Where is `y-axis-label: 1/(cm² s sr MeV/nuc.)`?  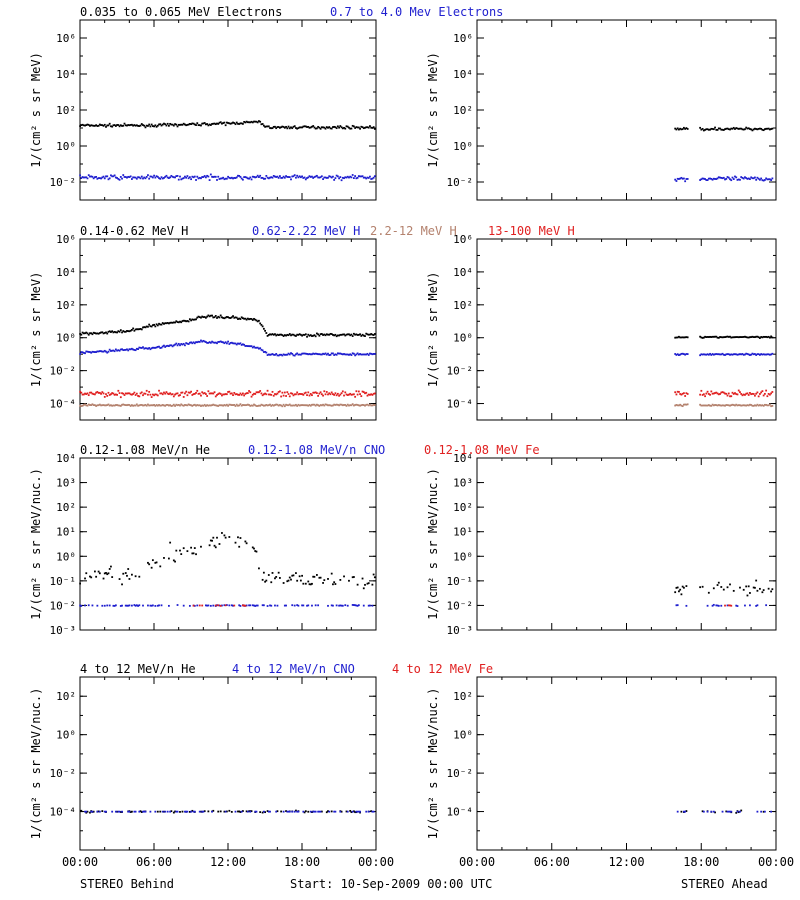 y-axis-label: 1/(cm² s sr MeV/nuc.) is located at coordinates (36, 544).